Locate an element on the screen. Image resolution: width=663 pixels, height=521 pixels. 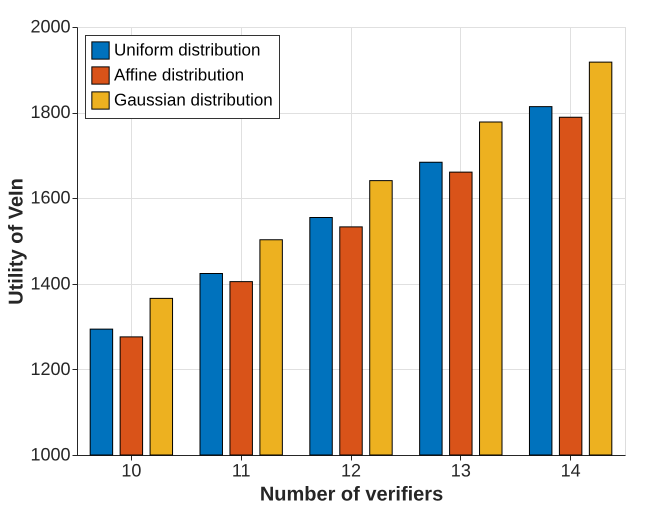
legend-label: Uniform distribution is located at coordinates (187, 50).